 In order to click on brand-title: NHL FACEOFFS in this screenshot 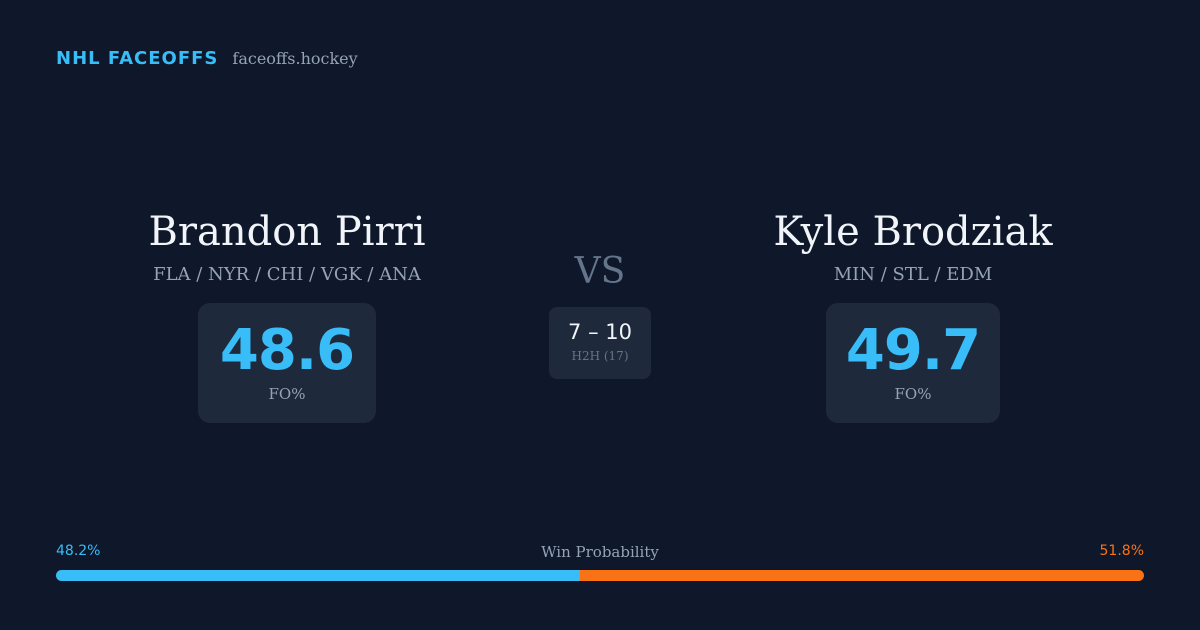, I will do `click(137, 58)`.